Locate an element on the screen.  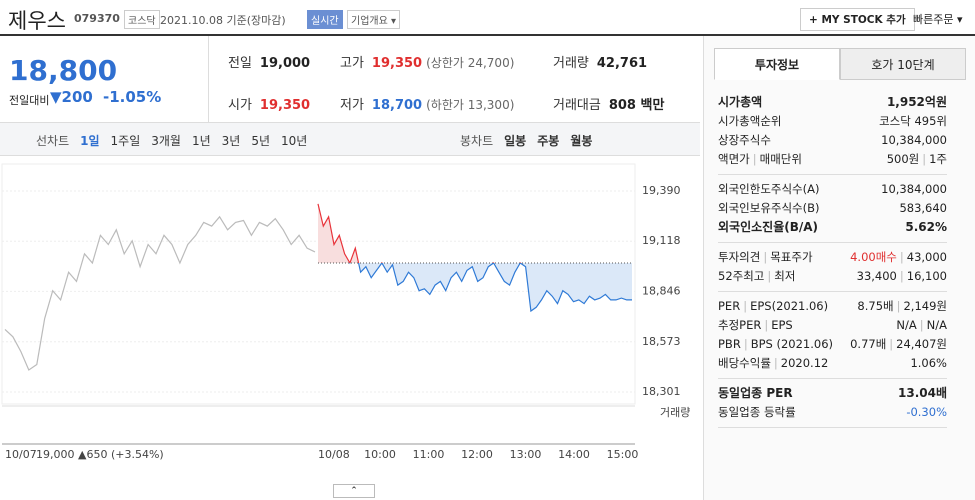
tab: 1일 is located at coordinates (90, 141).